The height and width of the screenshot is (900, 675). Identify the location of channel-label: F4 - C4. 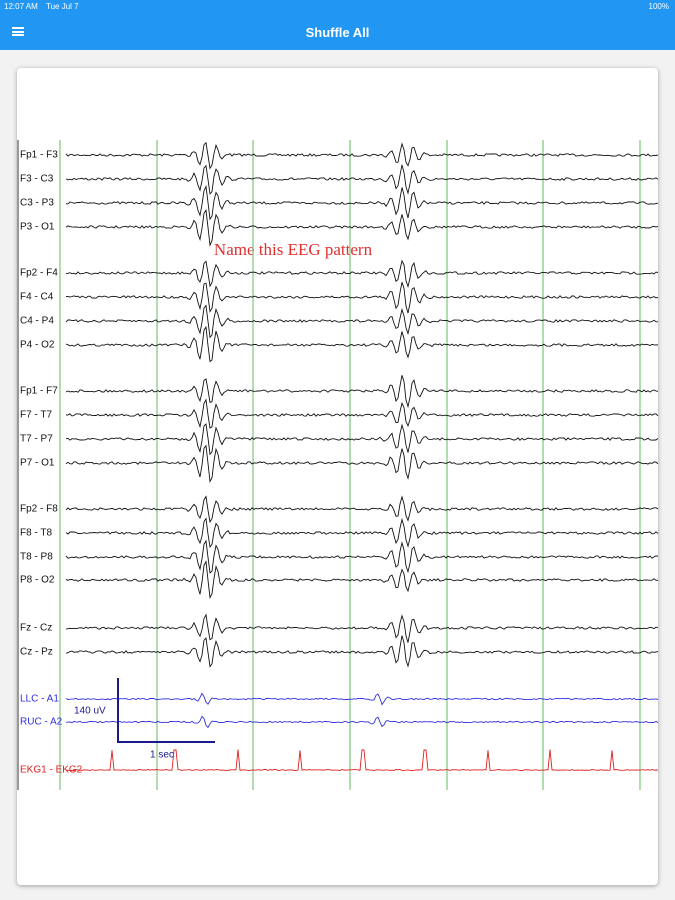
(37, 297).